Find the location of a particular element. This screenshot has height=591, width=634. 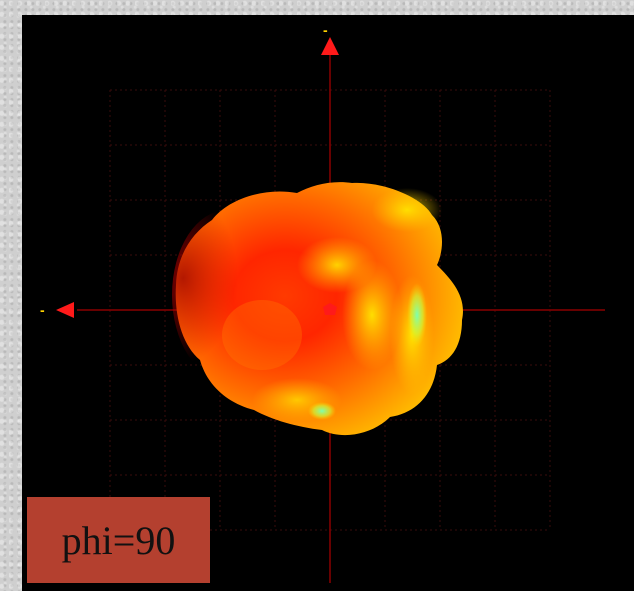

left-axis-marker: - is located at coordinates (42, 310).